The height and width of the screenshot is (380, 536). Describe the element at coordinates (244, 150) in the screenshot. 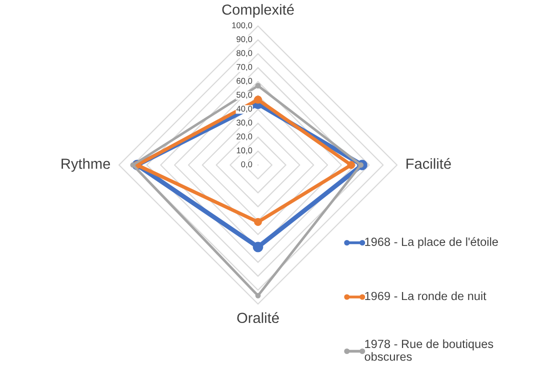

I see `y-tick-label: 10,0` at that location.